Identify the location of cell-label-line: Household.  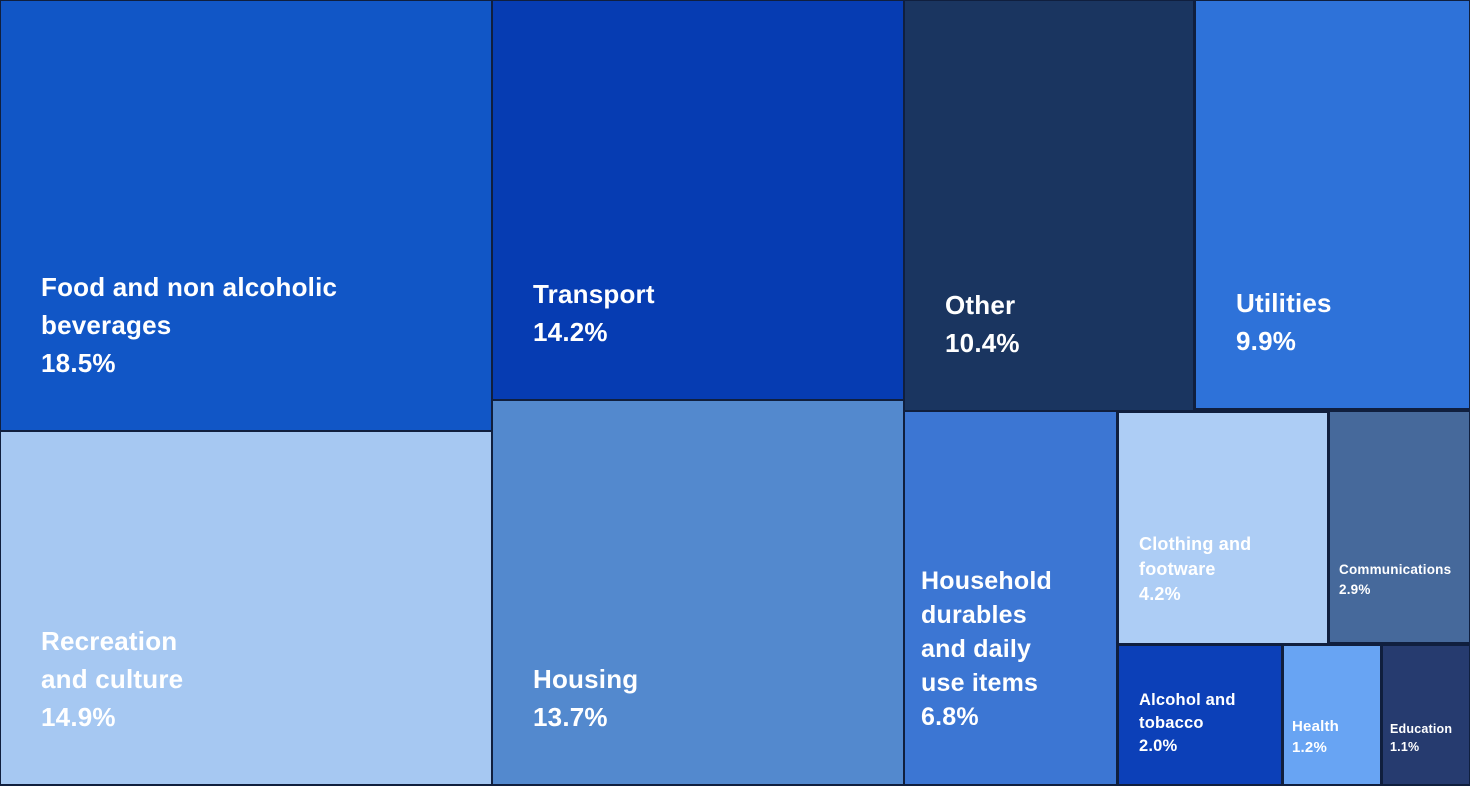
(986, 581).